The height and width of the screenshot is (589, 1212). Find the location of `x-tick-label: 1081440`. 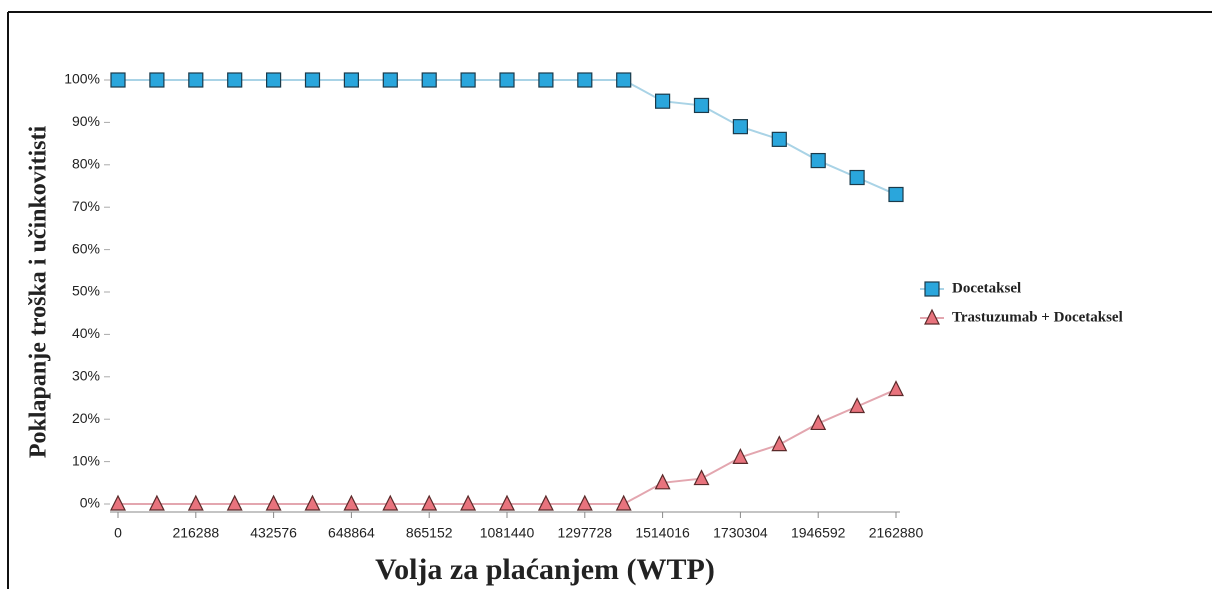

x-tick-label: 1081440 is located at coordinates (507, 533).